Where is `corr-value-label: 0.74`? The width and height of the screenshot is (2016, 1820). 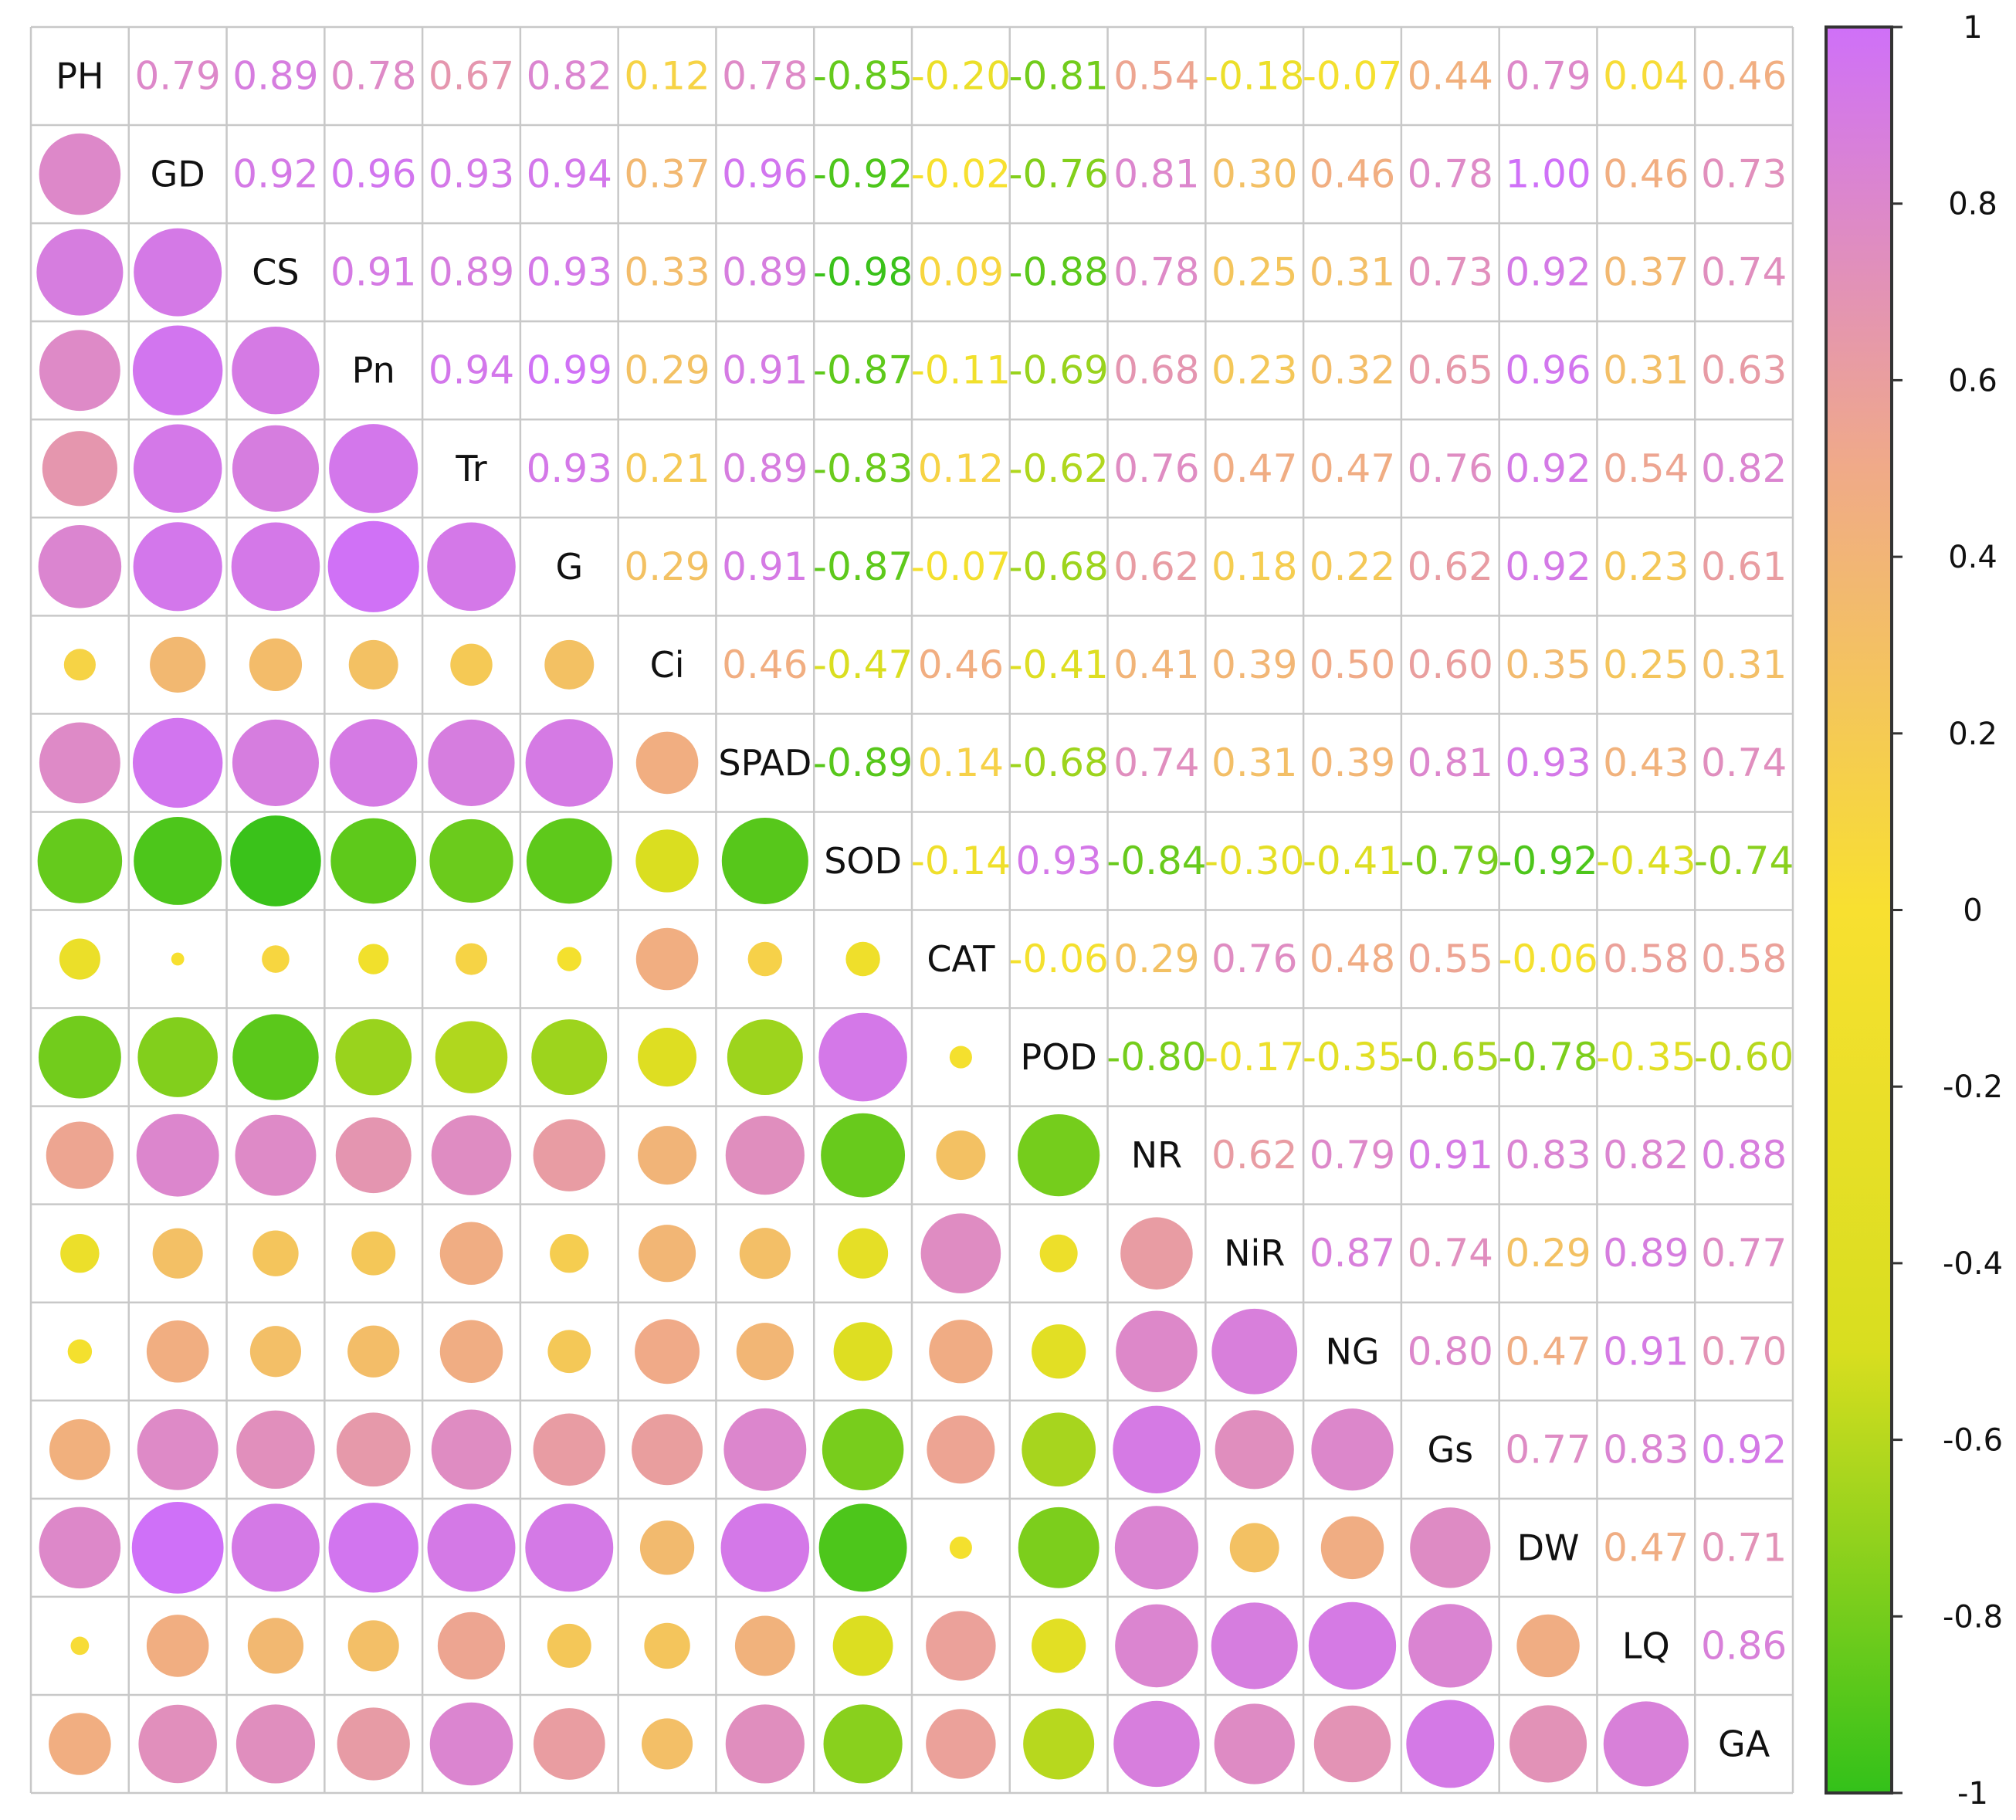
corr-value-label: 0.74 is located at coordinates (1156, 763).